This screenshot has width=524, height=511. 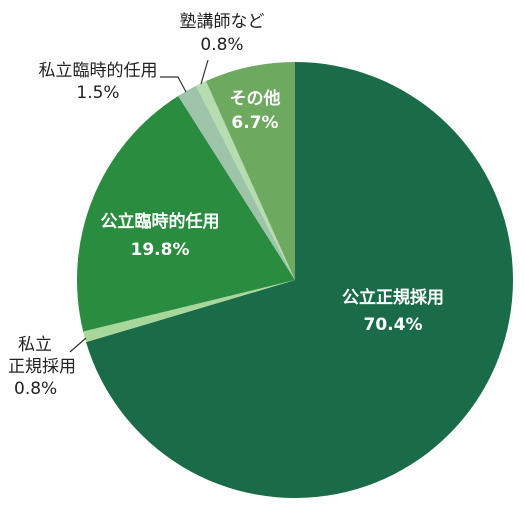 I want to click on slice-label-public-regular: 公立正規採用, so click(x=393, y=297).